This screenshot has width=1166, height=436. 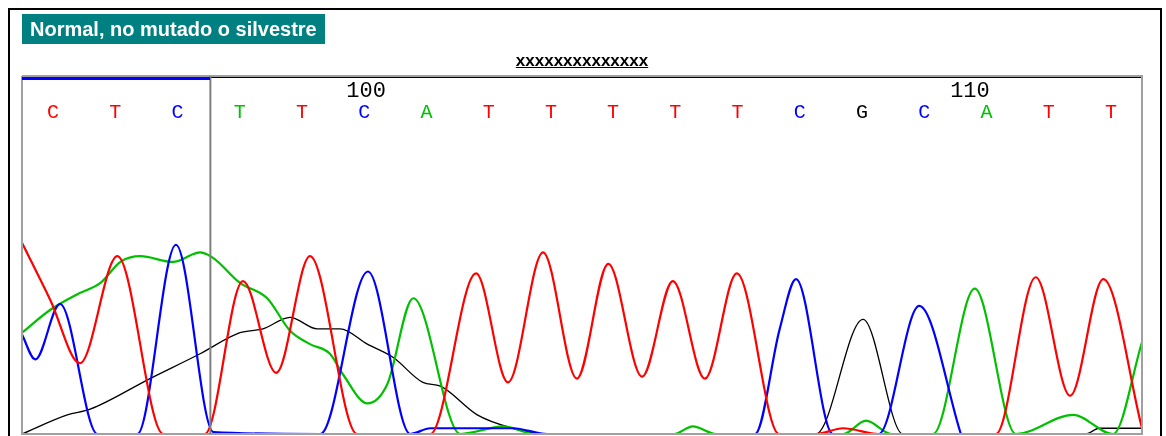 What do you see at coordinates (173, 29) in the screenshot?
I see `chart-title: Normal, no mutado o silvestre` at bounding box center [173, 29].